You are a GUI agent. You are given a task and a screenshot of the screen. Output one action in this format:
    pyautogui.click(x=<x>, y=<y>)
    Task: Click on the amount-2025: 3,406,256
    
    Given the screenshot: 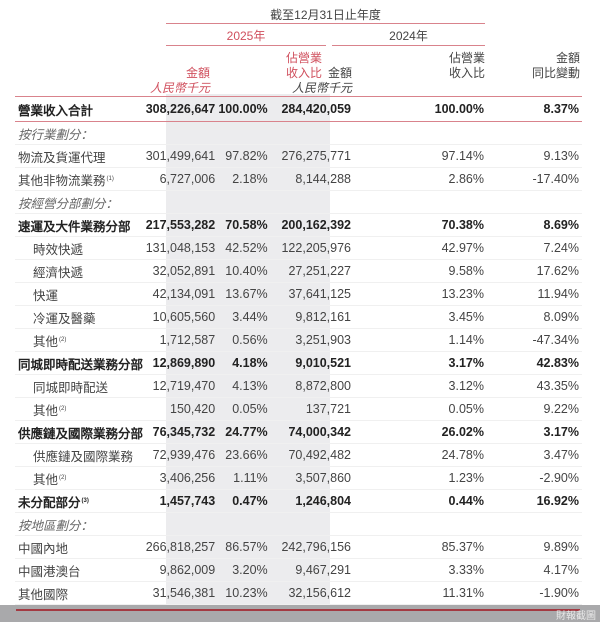 What is the action you would take?
    pyautogui.click(x=180, y=478)
    